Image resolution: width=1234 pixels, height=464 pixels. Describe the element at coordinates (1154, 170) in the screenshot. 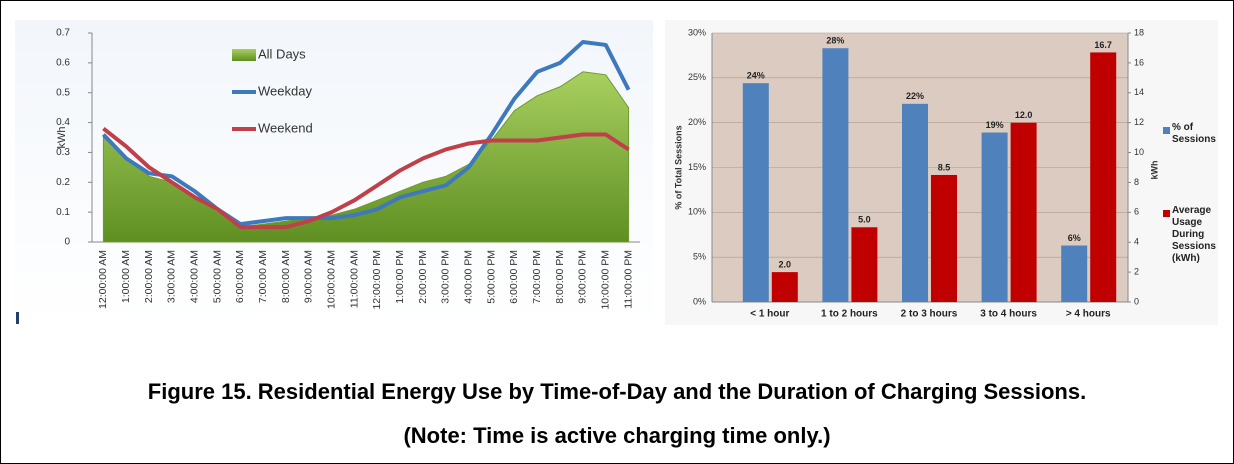

I see `y2-axis-title: kWh` at that location.